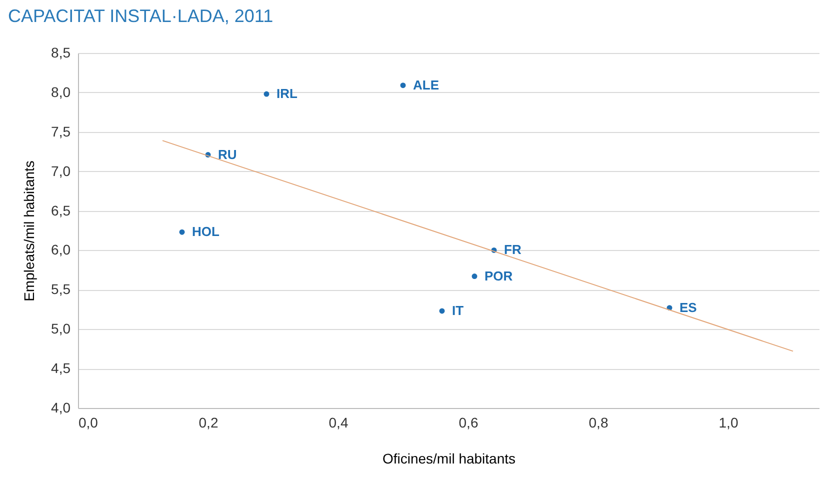  What do you see at coordinates (61, 250) in the screenshot?
I see `y-tick-label: 6,0` at bounding box center [61, 250].